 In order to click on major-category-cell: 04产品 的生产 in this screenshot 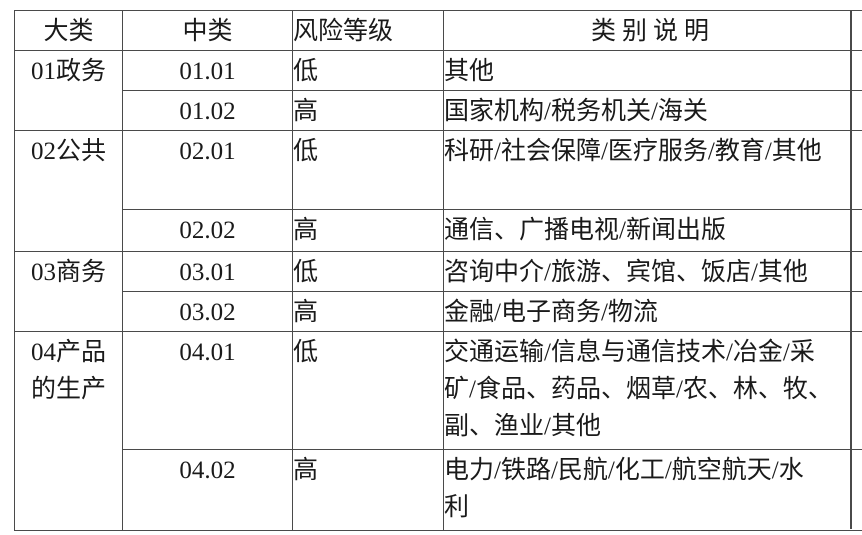, I will do `click(68, 431)`.